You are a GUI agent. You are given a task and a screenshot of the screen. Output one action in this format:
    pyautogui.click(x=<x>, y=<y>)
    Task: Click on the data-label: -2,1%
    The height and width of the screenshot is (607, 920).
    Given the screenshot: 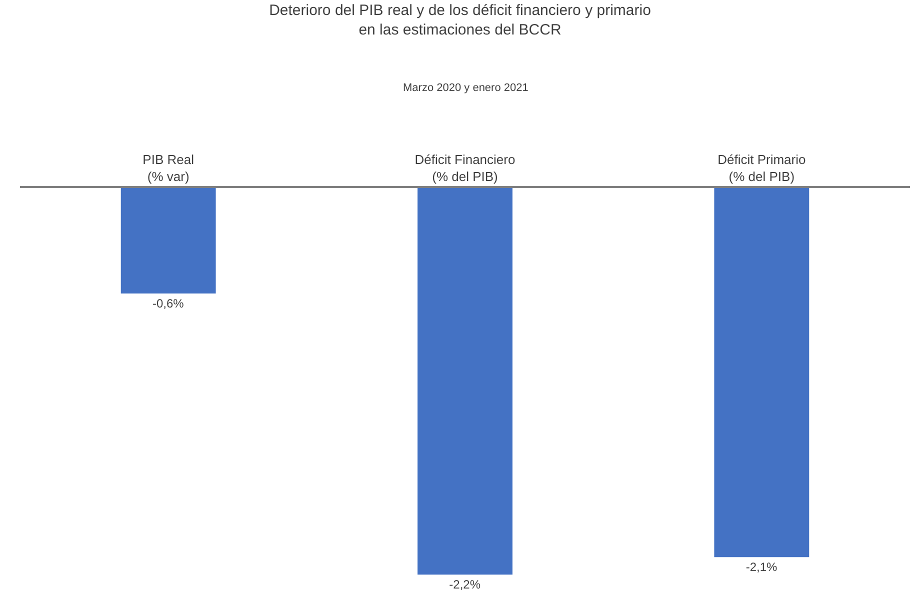 What is the action you would take?
    pyautogui.click(x=762, y=567)
    